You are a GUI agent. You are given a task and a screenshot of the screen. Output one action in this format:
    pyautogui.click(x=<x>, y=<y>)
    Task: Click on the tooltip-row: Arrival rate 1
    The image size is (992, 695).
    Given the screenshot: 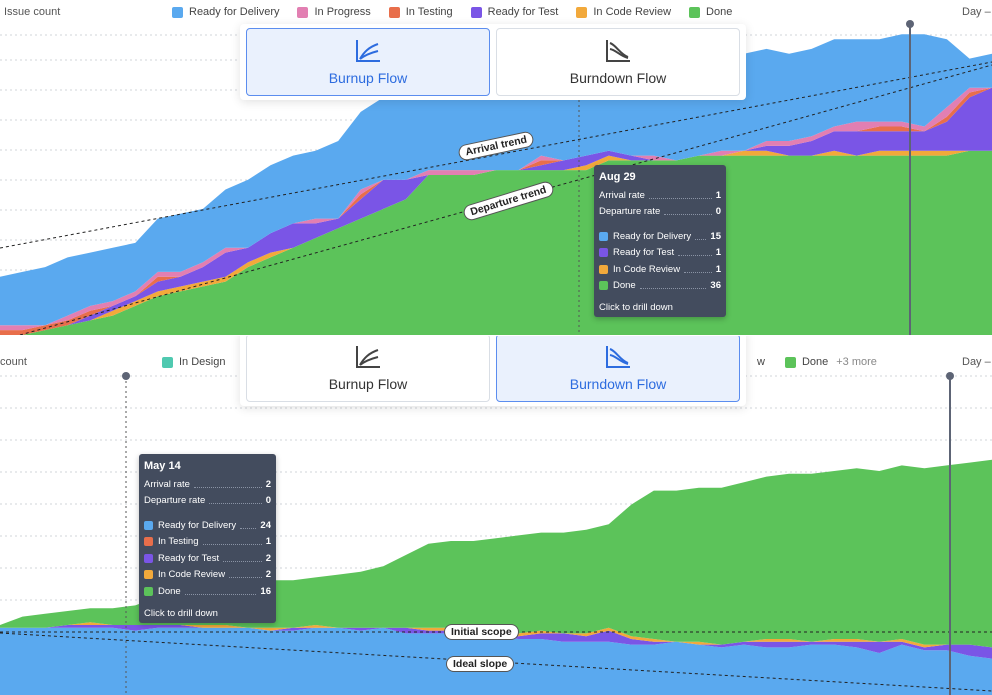 What is the action you would take?
    pyautogui.click(x=660, y=195)
    